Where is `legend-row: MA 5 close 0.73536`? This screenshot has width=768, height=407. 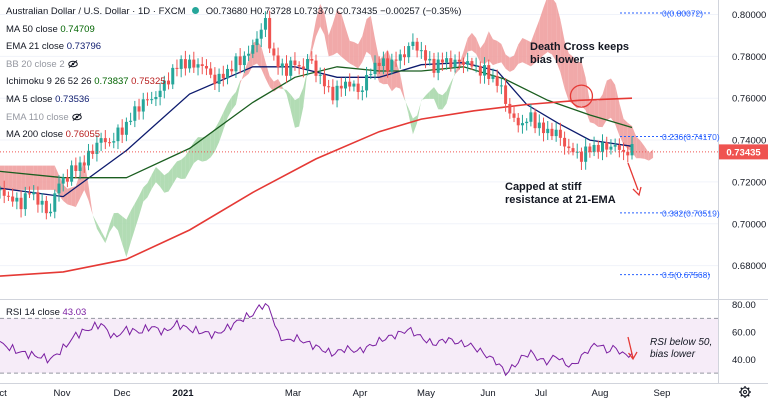 legend-row: MA 5 close 0.73536 is located at coordinates (233, 100).